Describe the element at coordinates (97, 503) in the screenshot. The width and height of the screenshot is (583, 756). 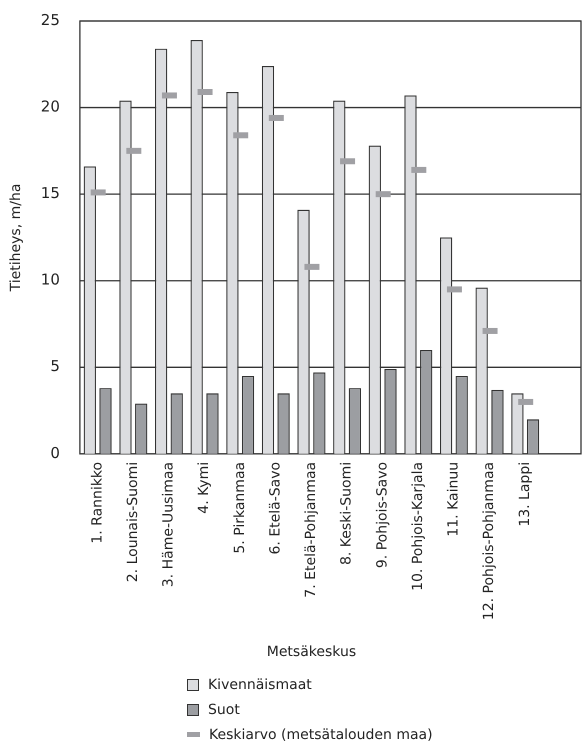
I see `x-tick-label: 1. Rannikko` at that location.